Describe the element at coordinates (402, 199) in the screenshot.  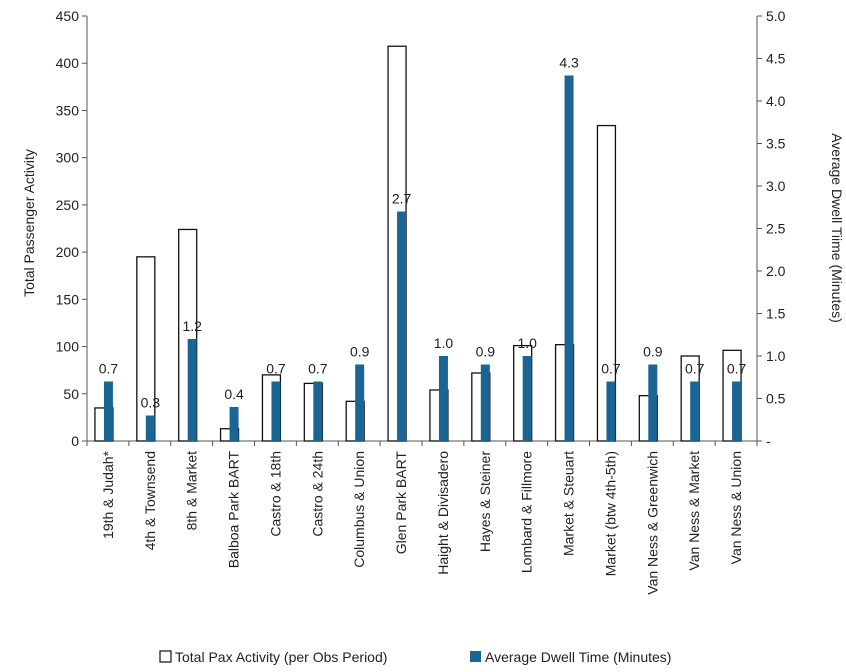
I see `dwell-data-label: 2.7` at that location.